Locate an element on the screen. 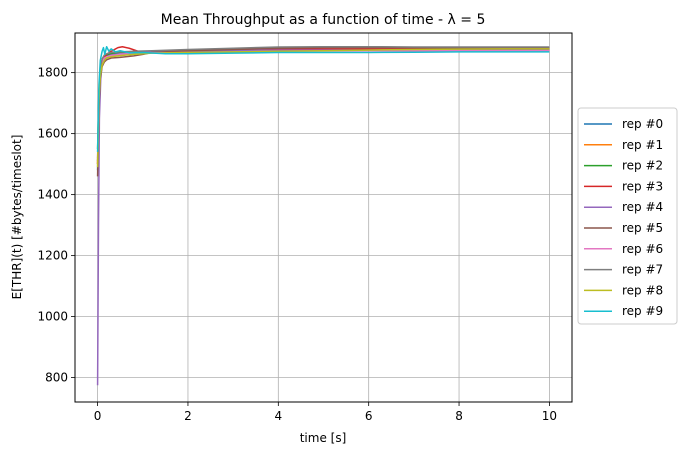 The width and height of the screenshot is (685, 455). legend-item-rep-5: rep #5 is located at coordinates (623, 228).